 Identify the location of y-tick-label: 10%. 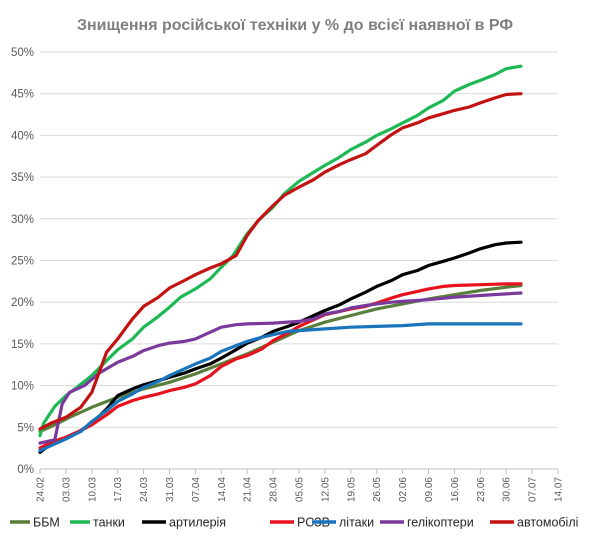
(22, 387).